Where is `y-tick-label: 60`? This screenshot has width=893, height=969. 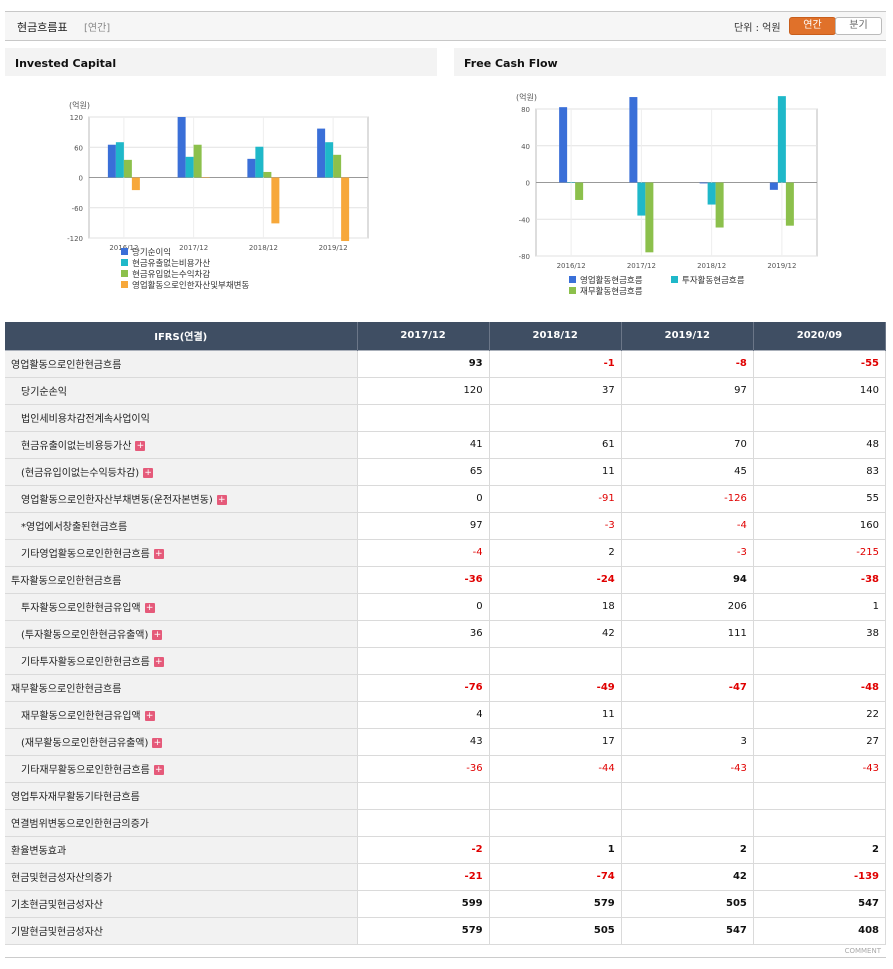
y-tick-label: 60 is located at coordinates (78, 148).